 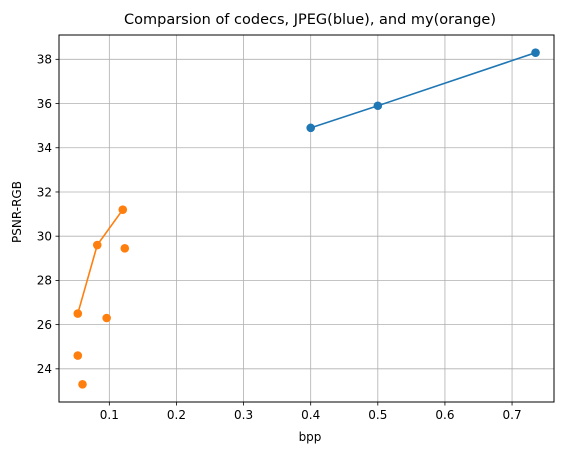 I want to click on y-tick-label: 24, so click(x=44, y=369).